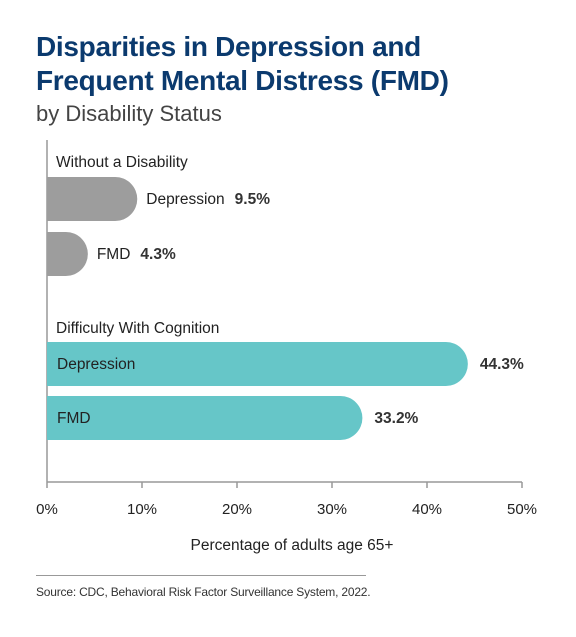 Image resolution: width=576 pixels, height=637 pixels. I want to click on group-label: Without a Disability, so click(122, 162).